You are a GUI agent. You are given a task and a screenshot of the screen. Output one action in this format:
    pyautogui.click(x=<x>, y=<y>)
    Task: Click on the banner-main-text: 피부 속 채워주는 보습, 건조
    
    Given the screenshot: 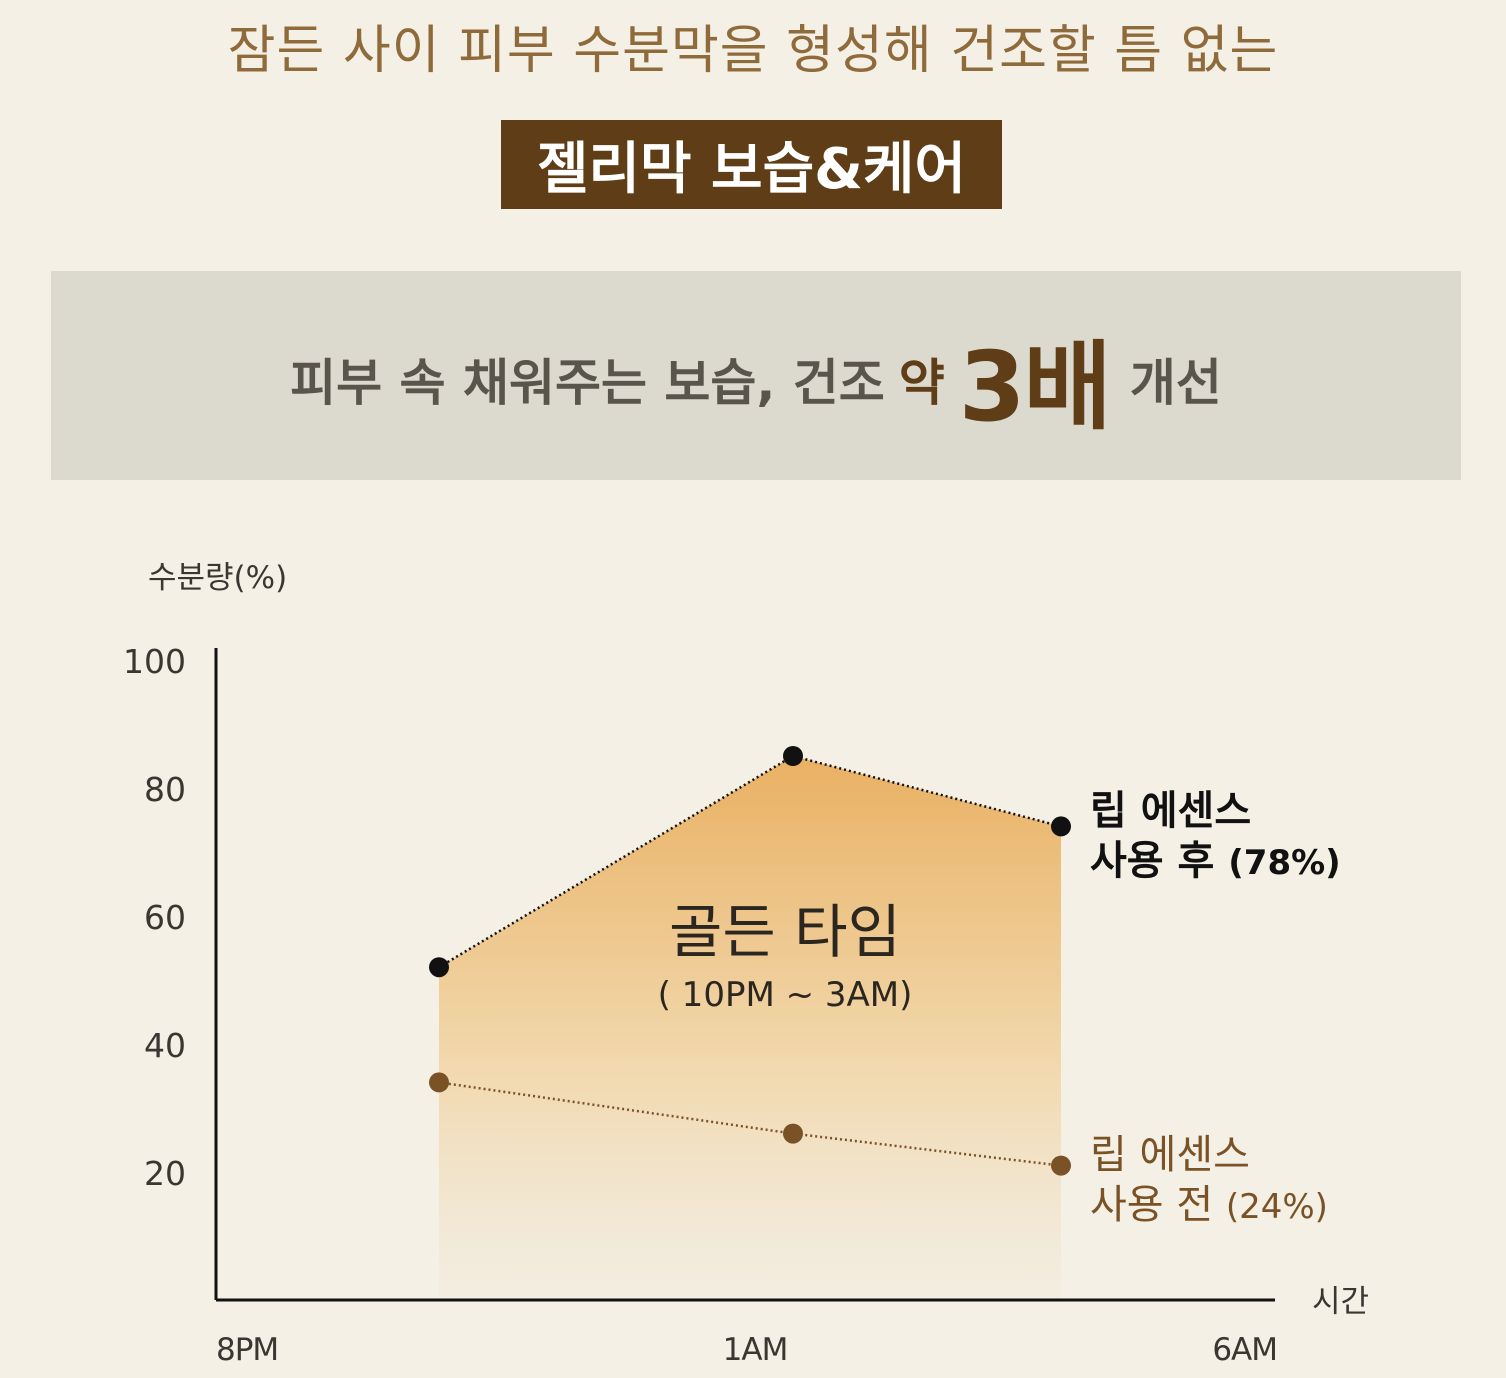 What is the action you would take?
    pyautogui.click(x=587, y=382)
    